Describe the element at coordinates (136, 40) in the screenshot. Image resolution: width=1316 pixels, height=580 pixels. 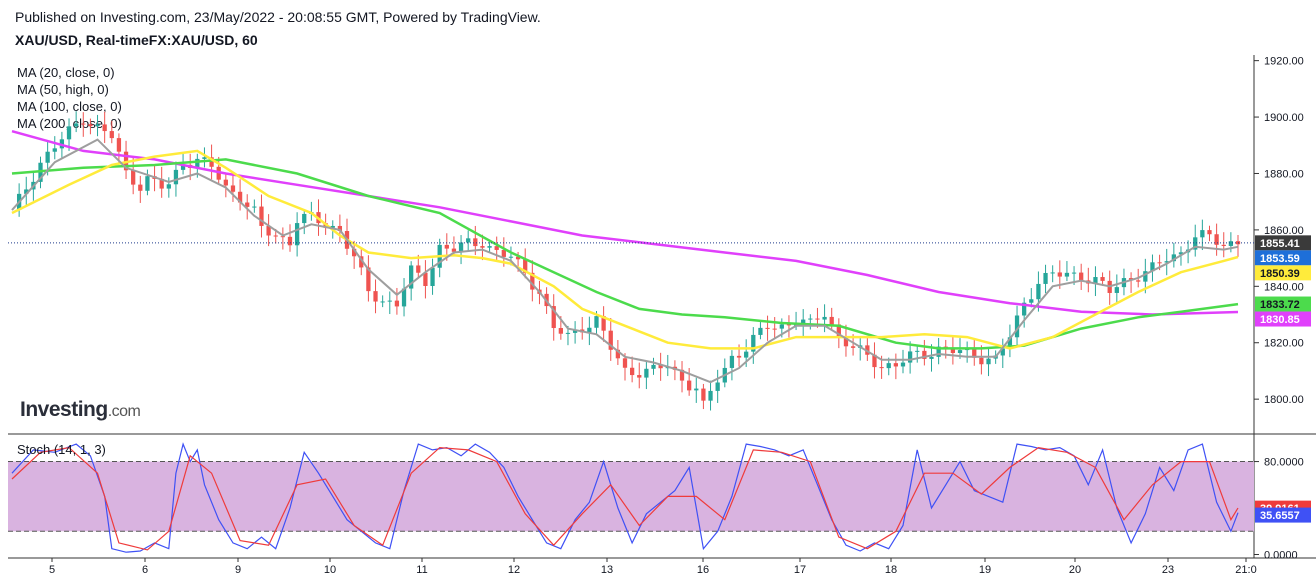
I see `symbol-title: XAU/USD, Real-timeFX:XAU/USD, 60` at that location.